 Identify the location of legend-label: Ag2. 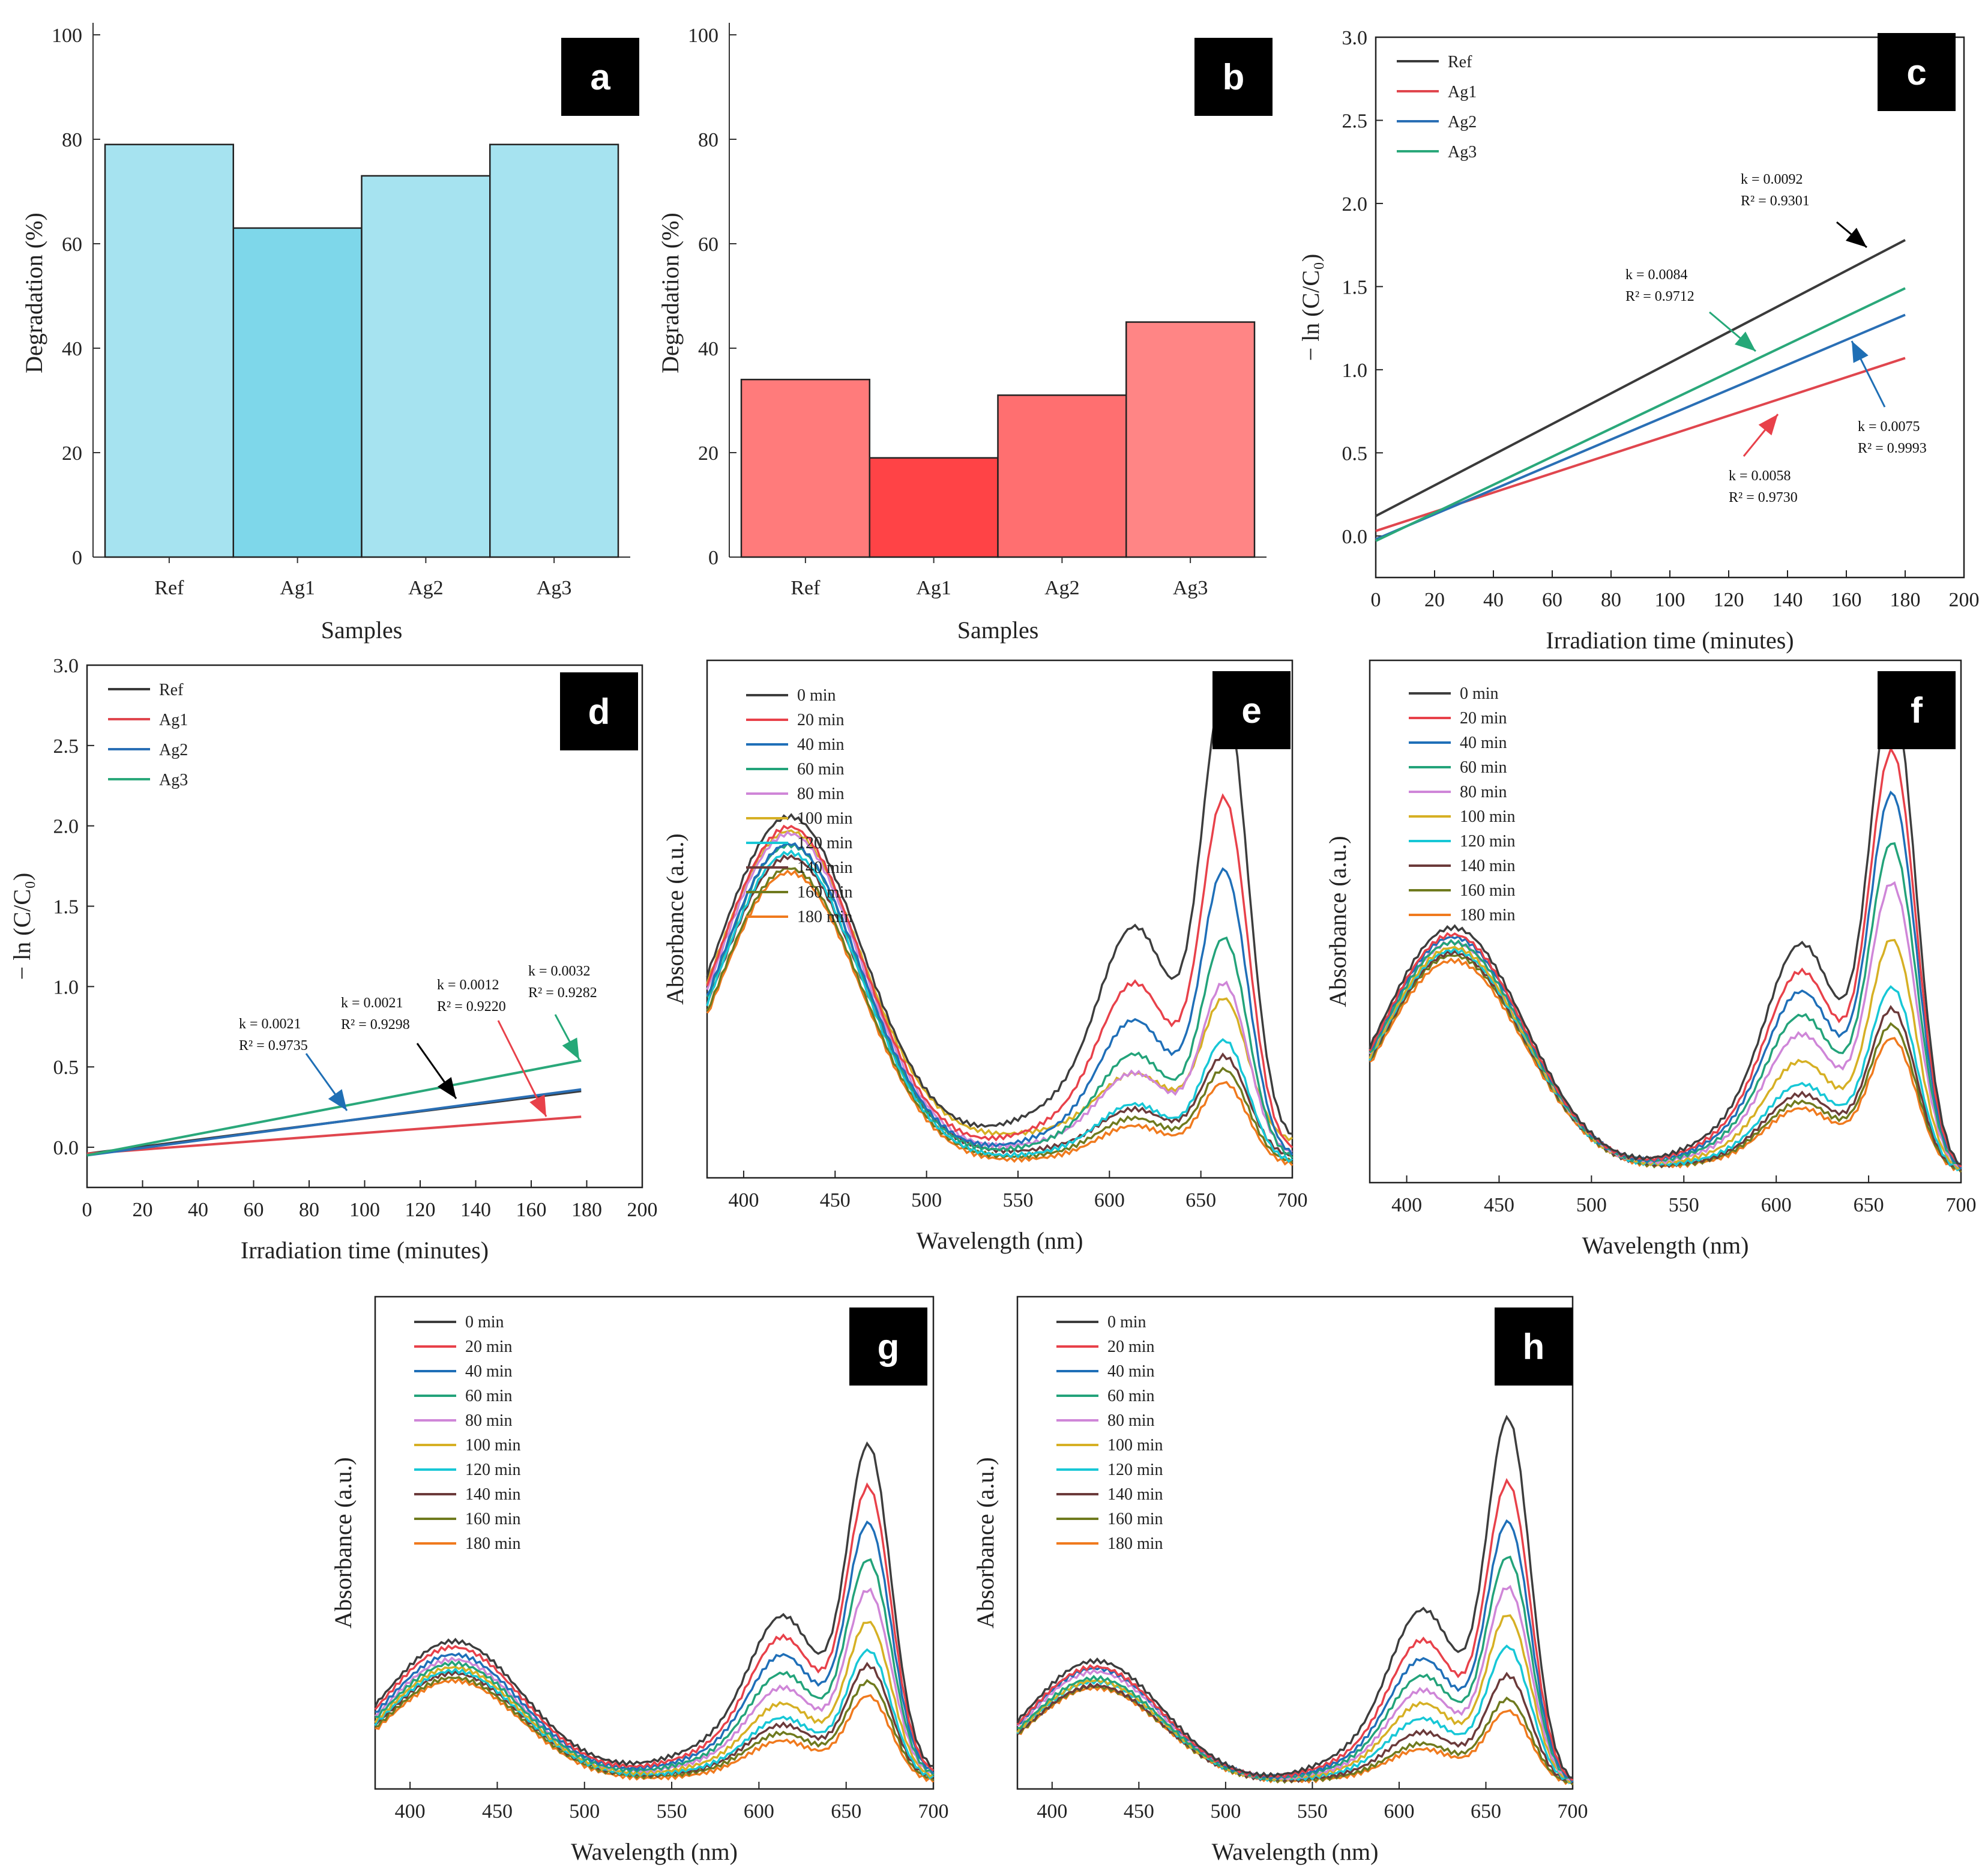
(1462, 122).